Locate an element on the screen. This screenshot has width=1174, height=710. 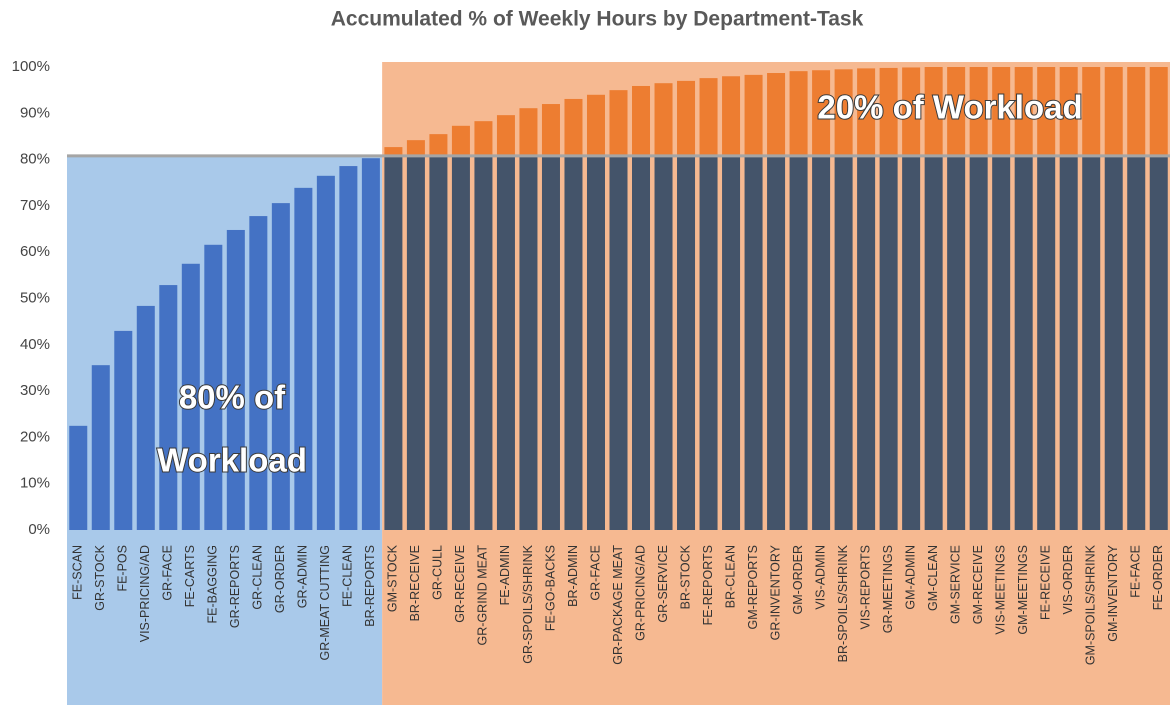
x-tick-label: GR-RECEIVE is located at coordinates (460, 584).